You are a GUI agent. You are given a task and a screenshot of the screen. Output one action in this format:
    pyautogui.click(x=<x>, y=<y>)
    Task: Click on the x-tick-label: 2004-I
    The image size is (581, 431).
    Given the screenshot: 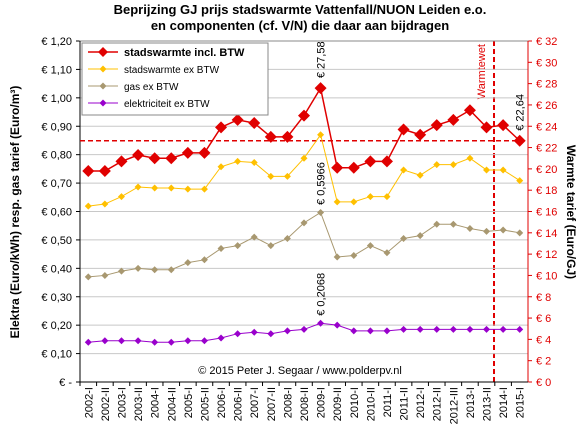 What is the action you would take?
    pyautogui.click(x=156, y=402)
    